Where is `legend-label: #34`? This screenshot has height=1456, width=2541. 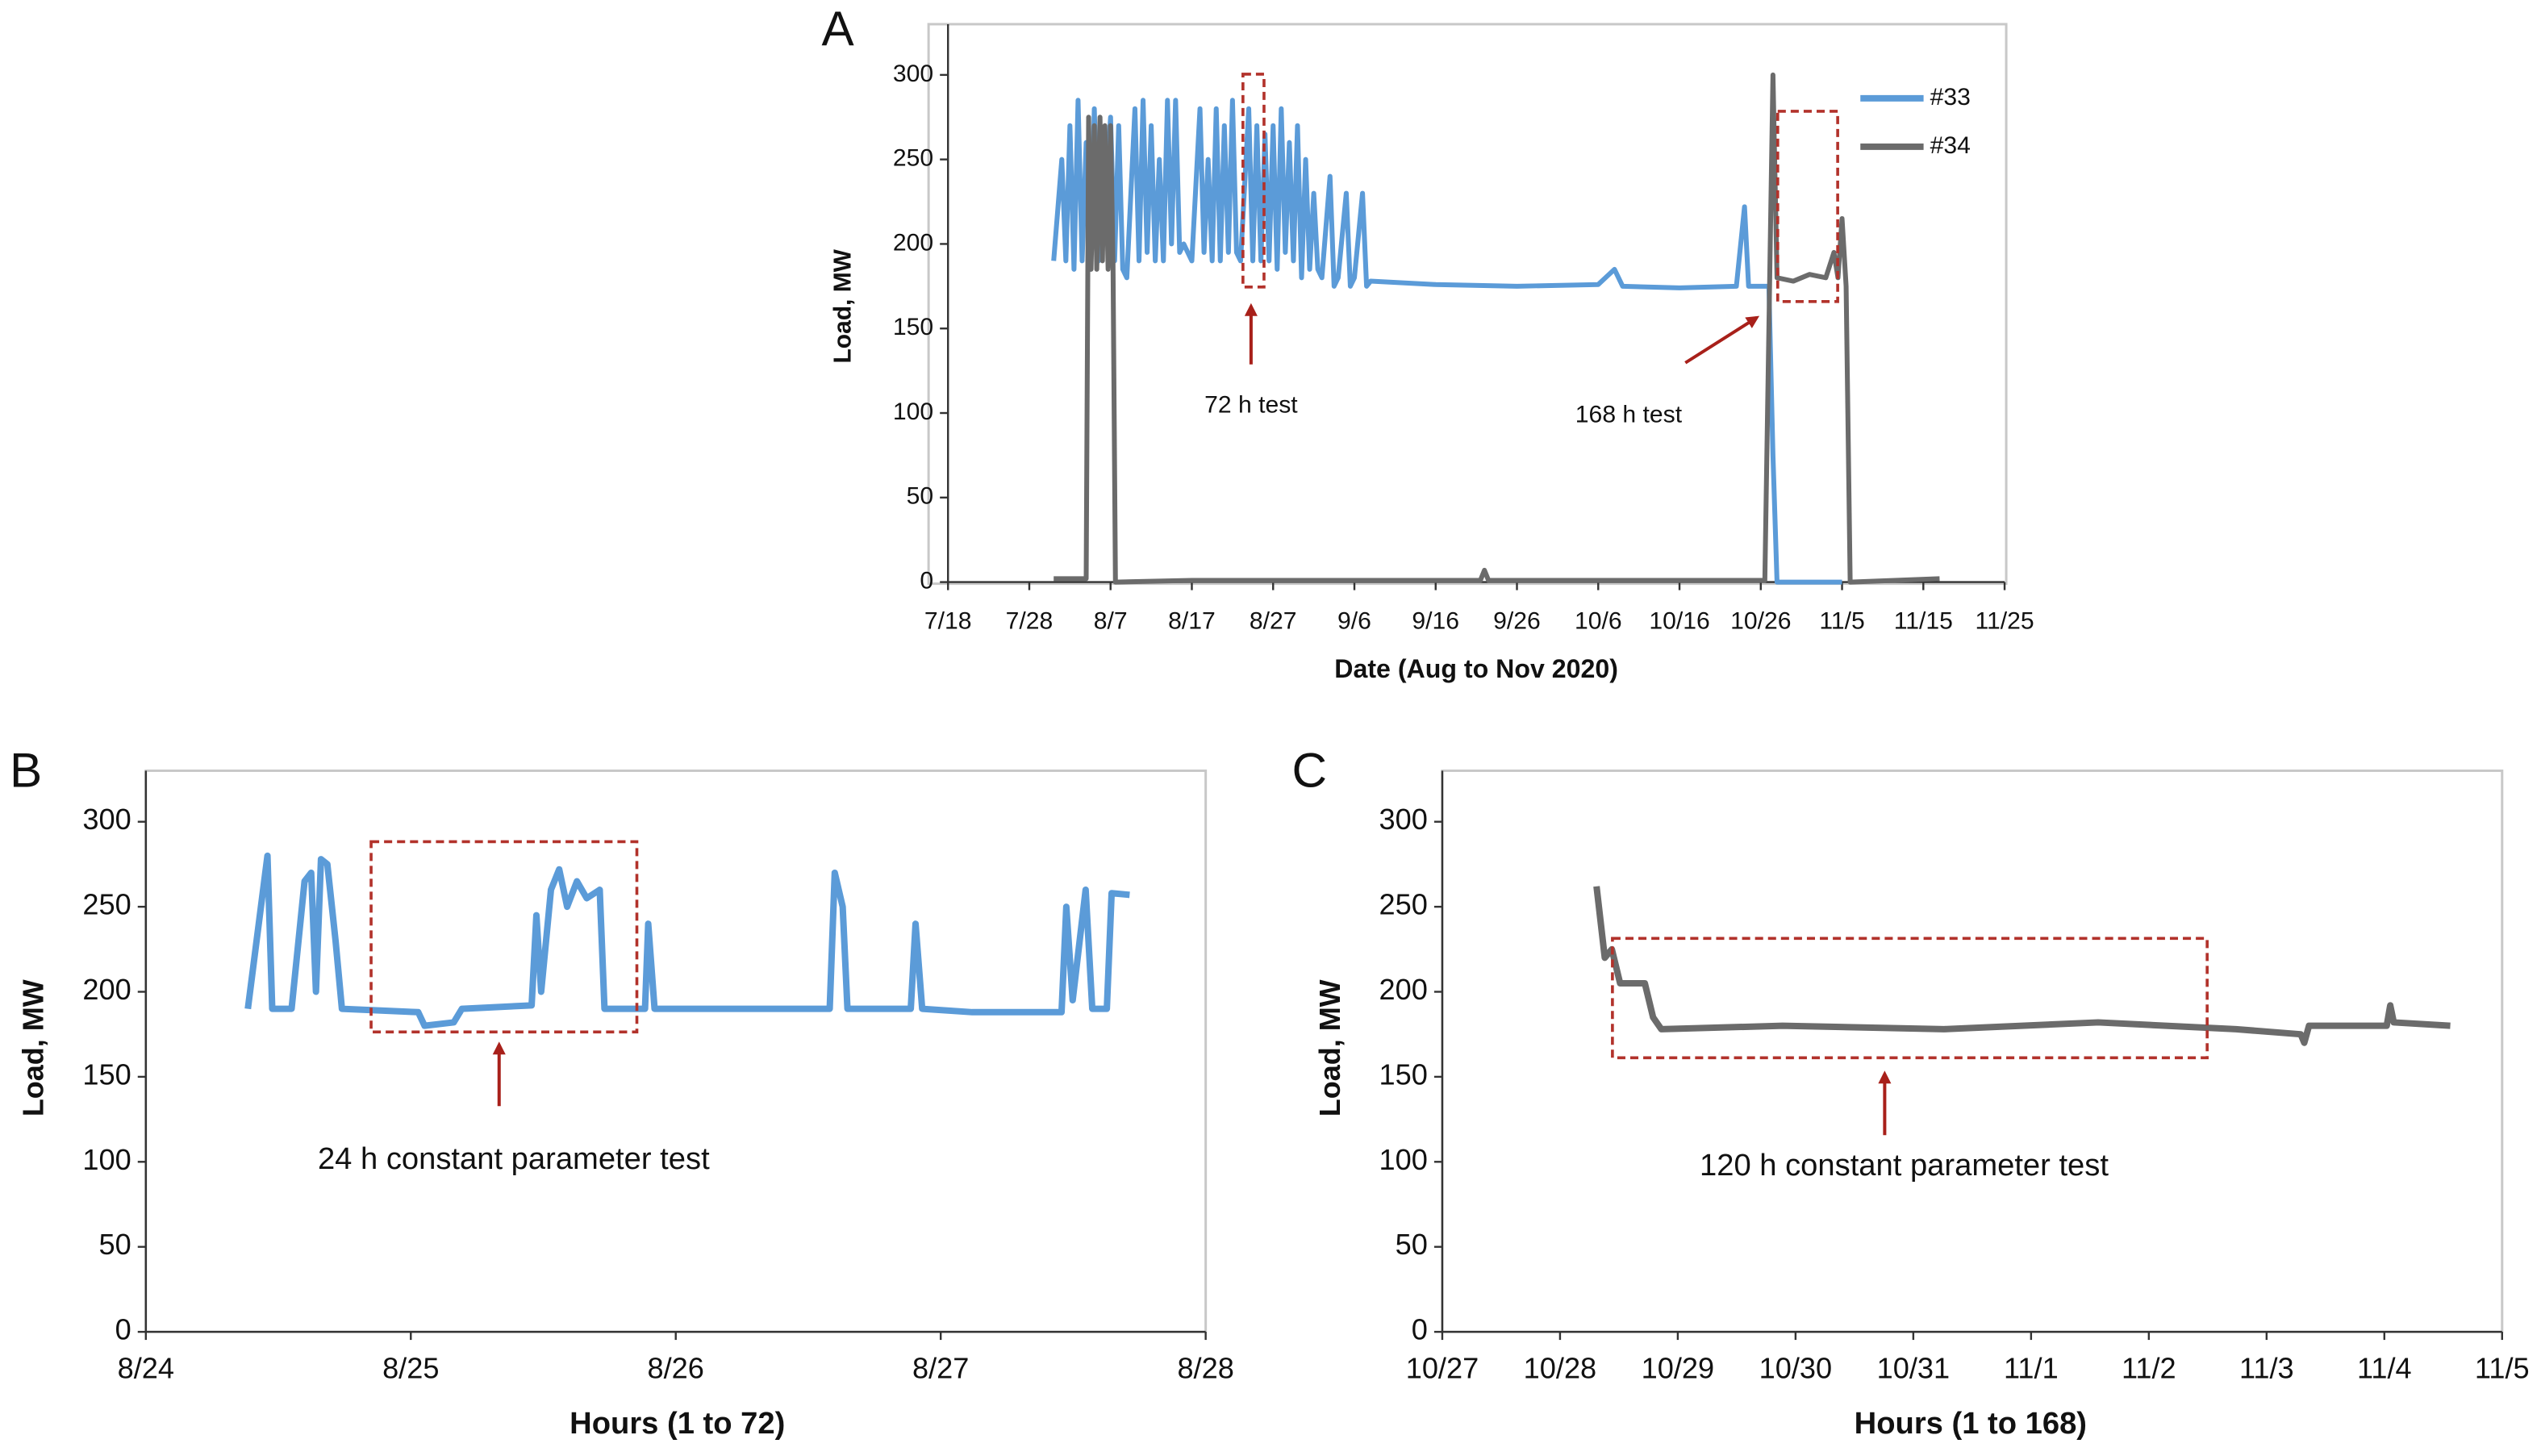 legend-label: #34 is located at coordinates (1950, 146).